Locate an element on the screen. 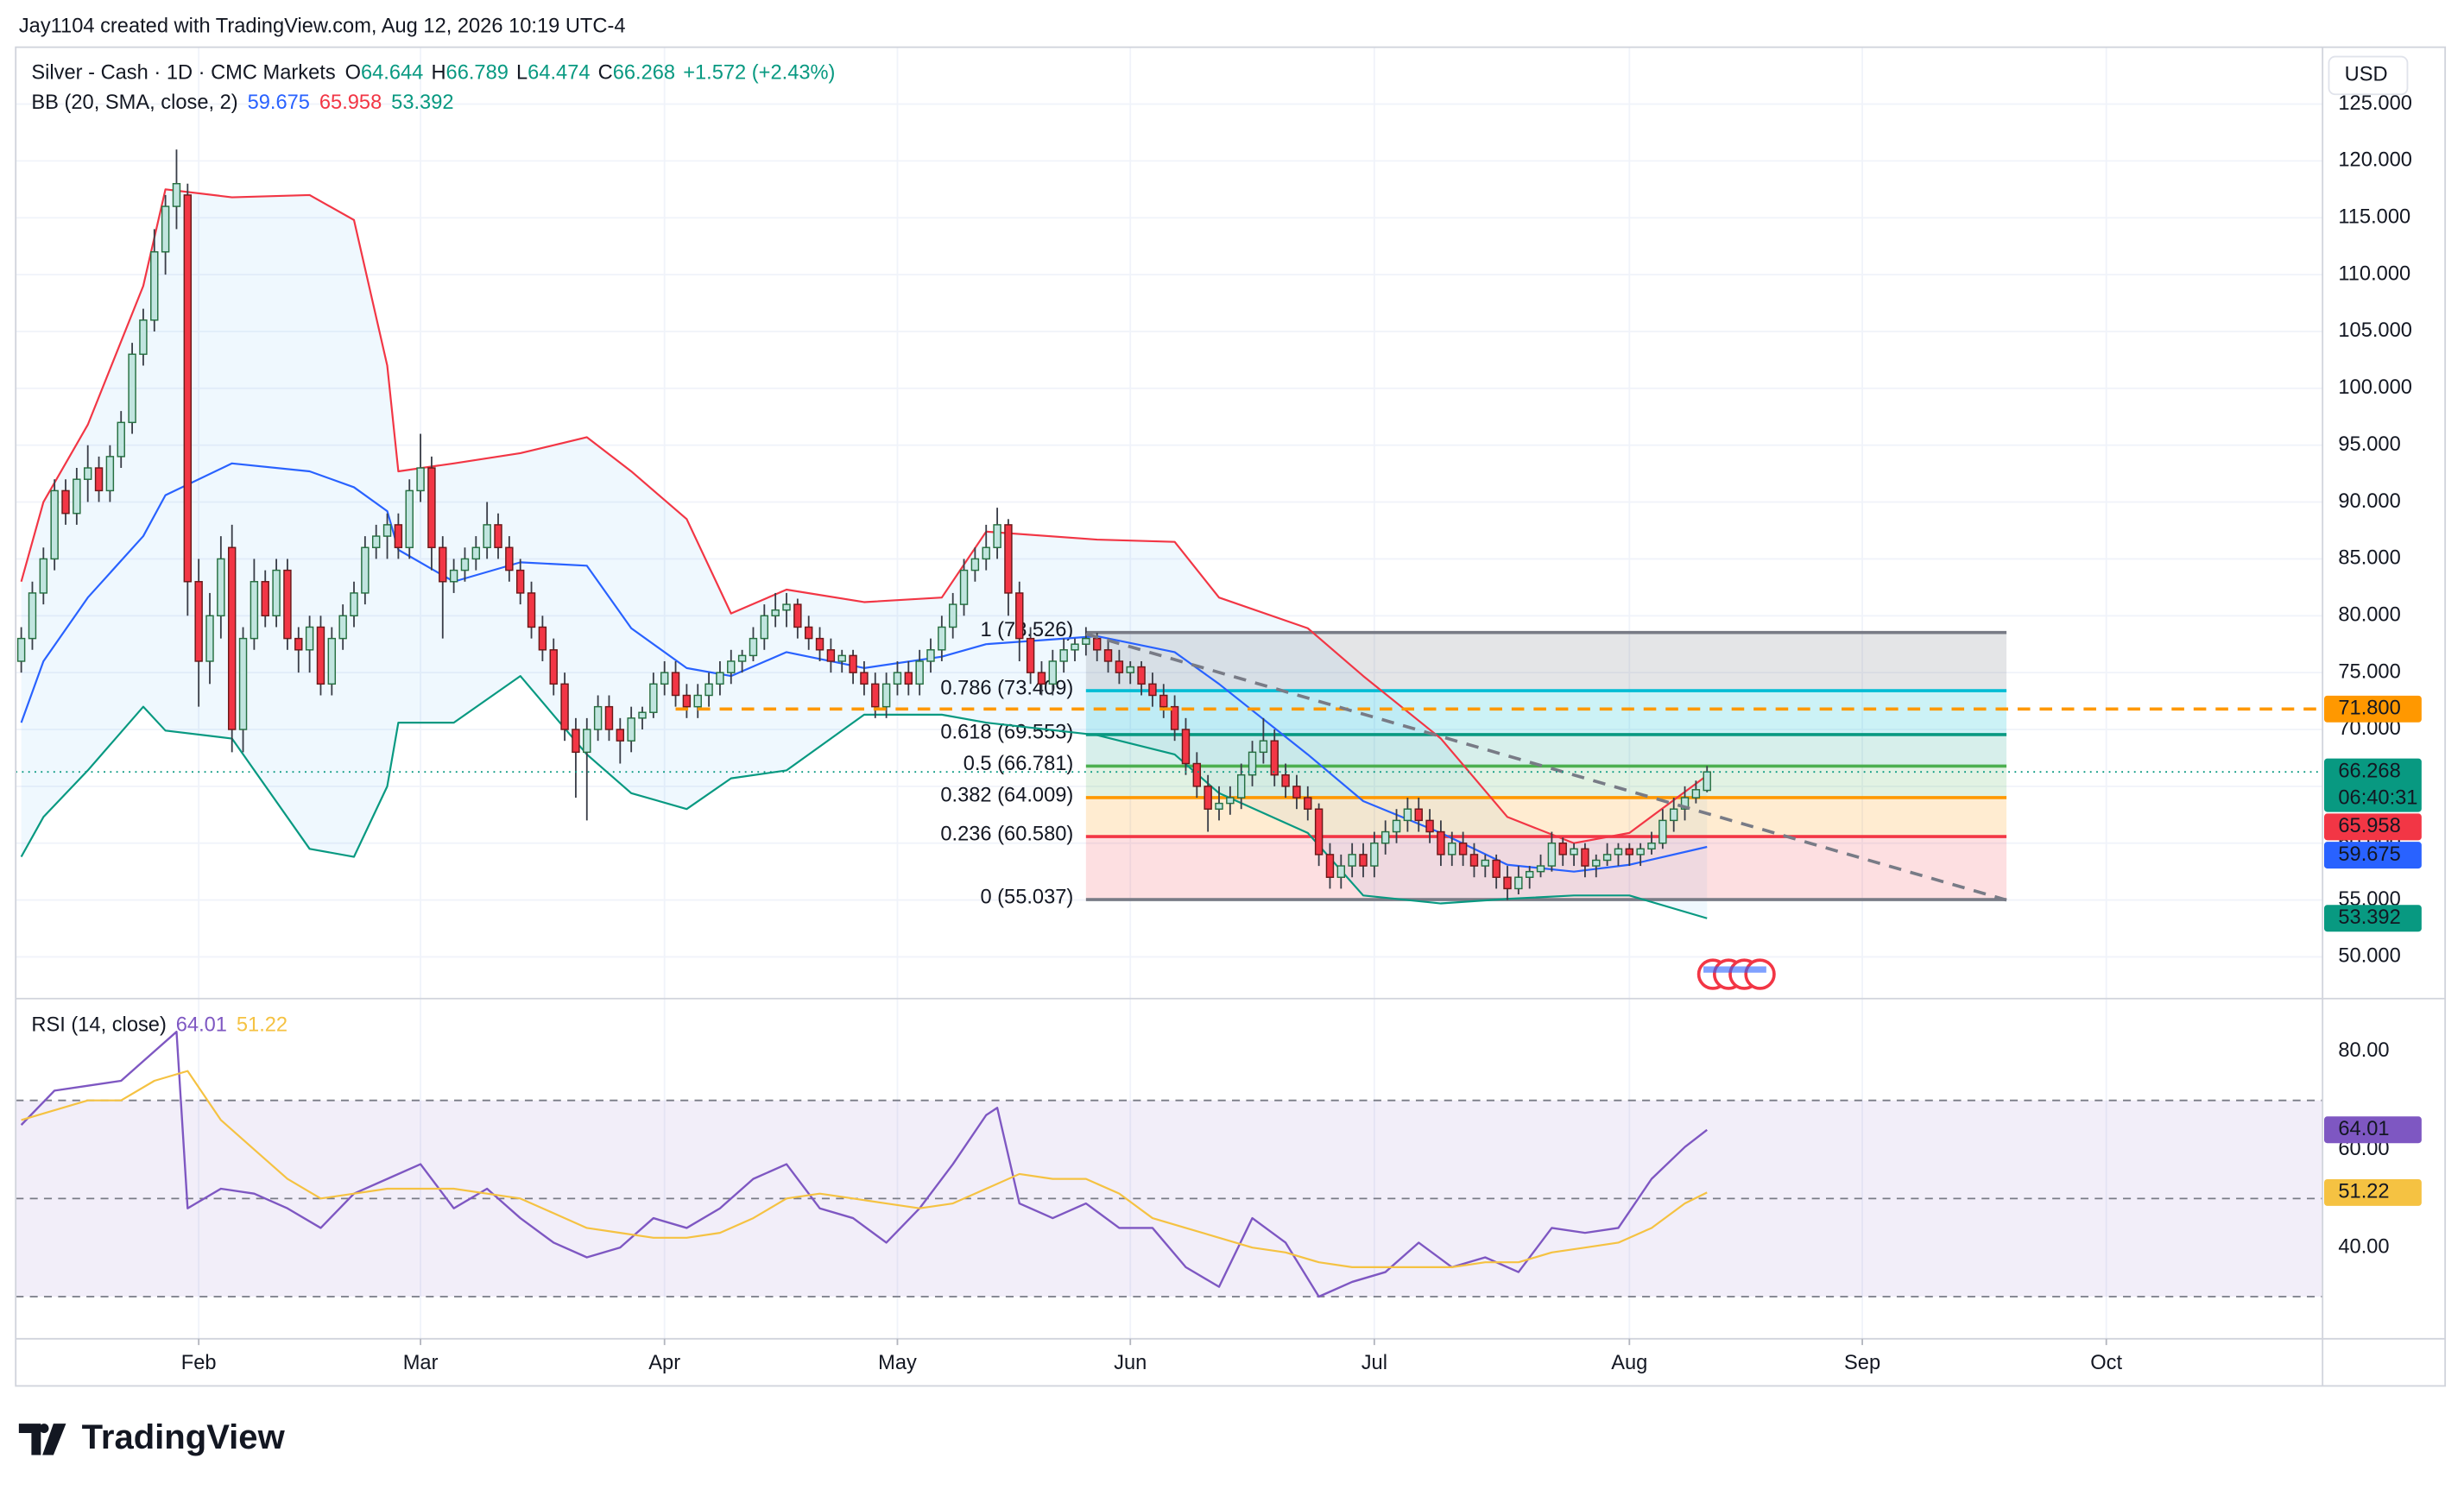 Image resolution: width=2464 pixels, height=1490 pixels. currency-button is located at coordinates (2368, 75).